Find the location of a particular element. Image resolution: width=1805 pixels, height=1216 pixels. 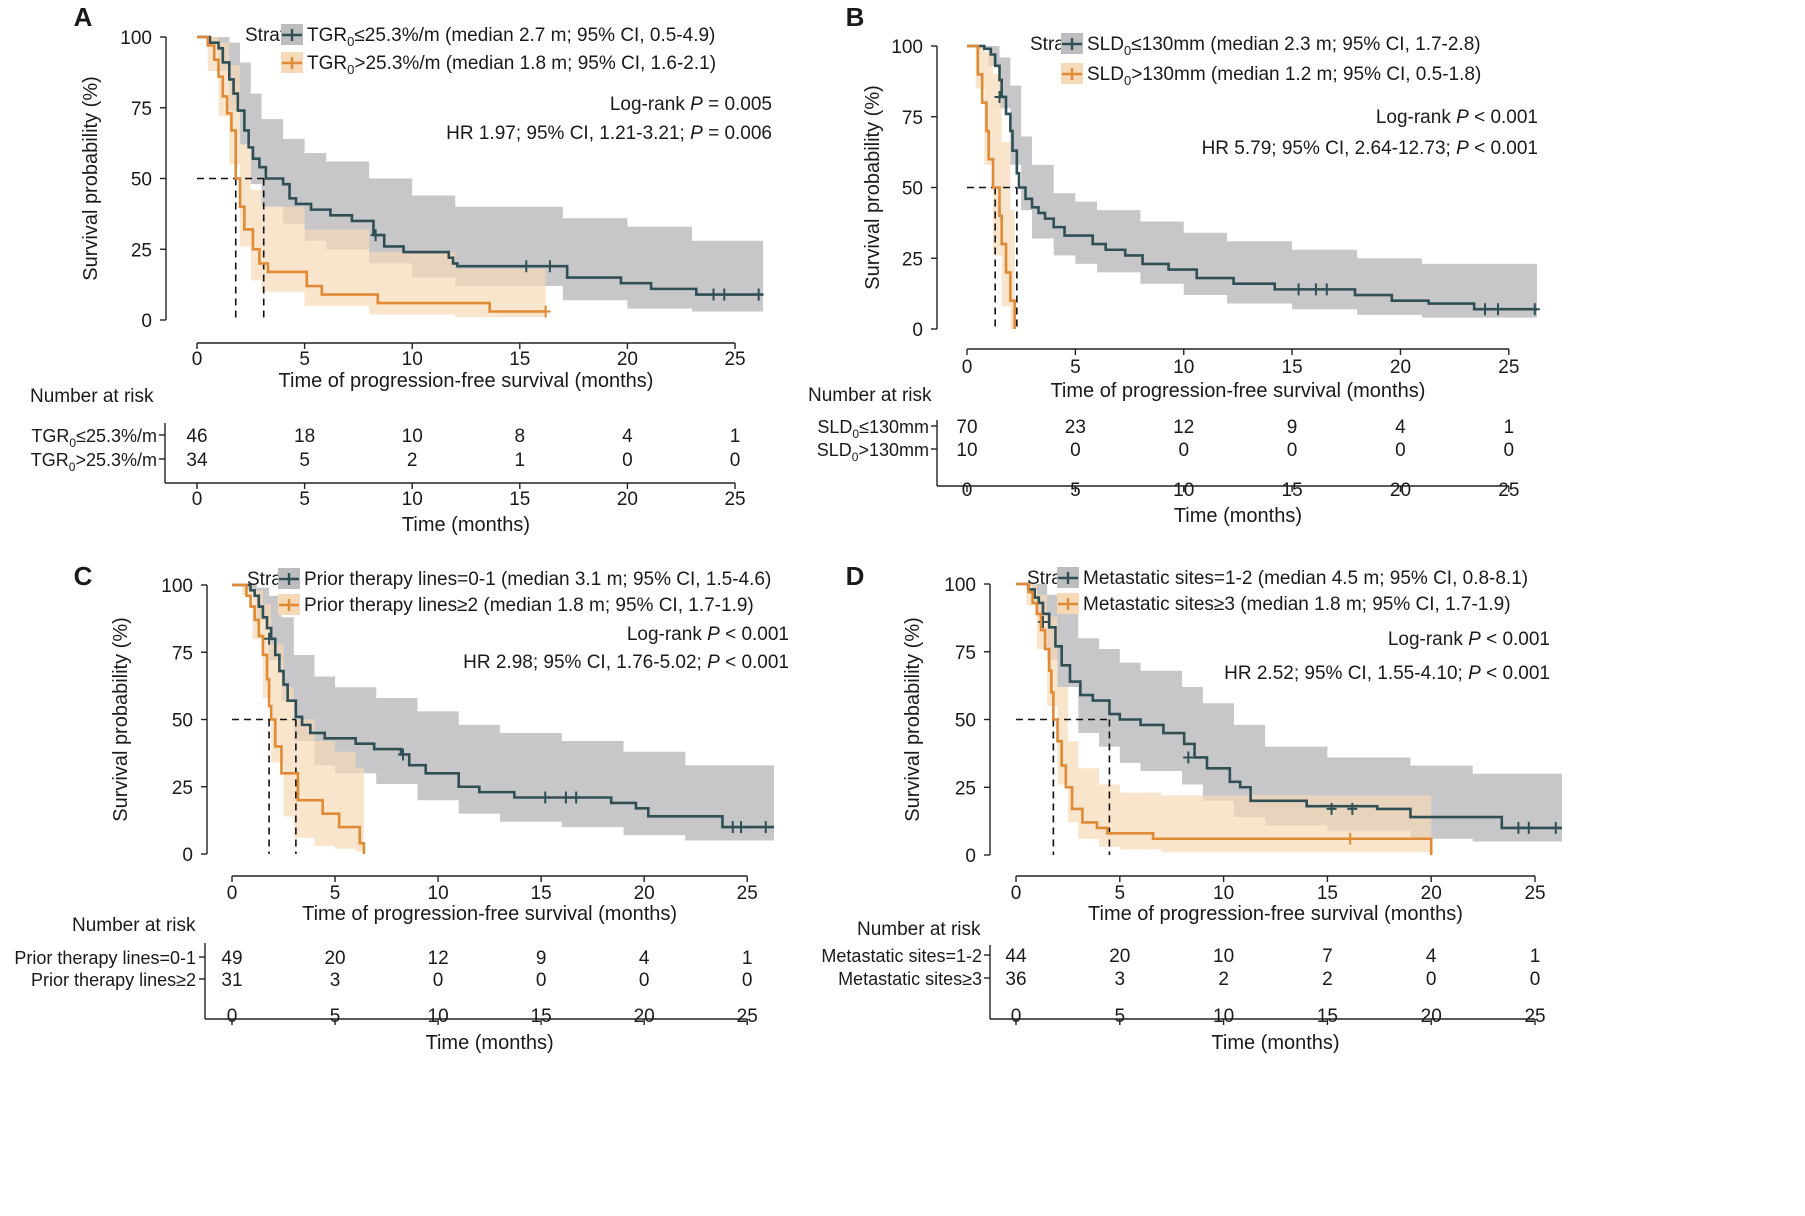

legend-entry-2-subscript: 0 is located at coordinates (350, 69).